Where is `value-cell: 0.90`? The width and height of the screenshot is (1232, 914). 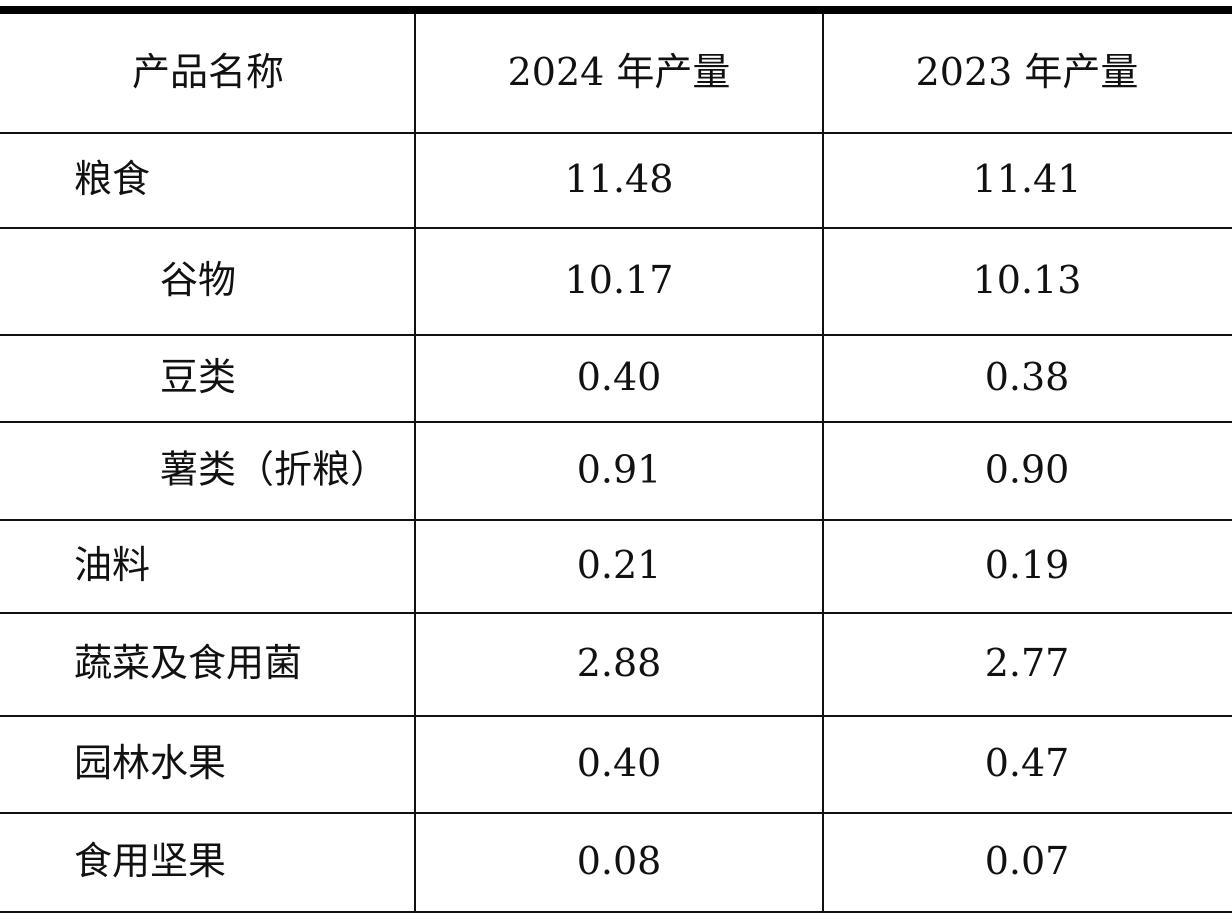
value-cell: 0.90 is located at coordinates (1027, 470).